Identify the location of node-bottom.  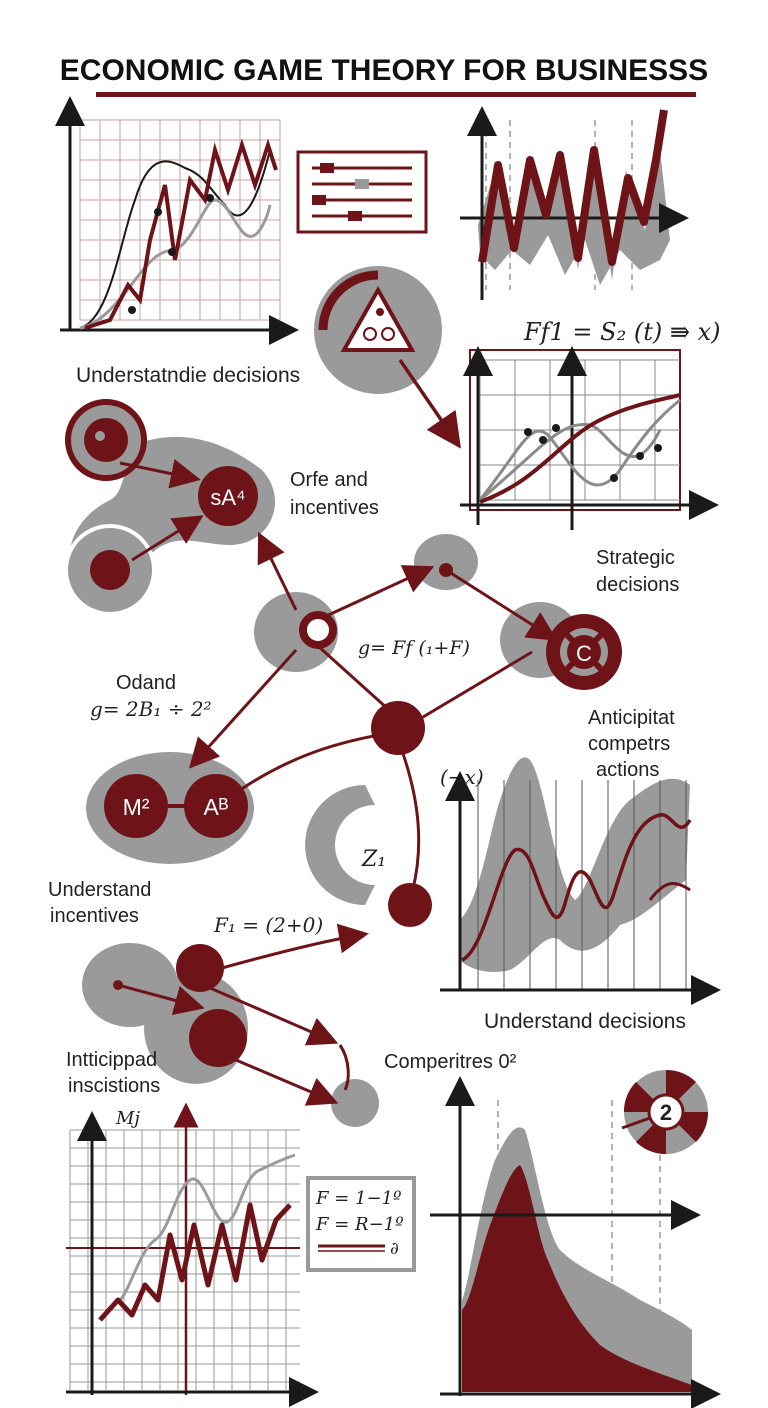
(410, 905).